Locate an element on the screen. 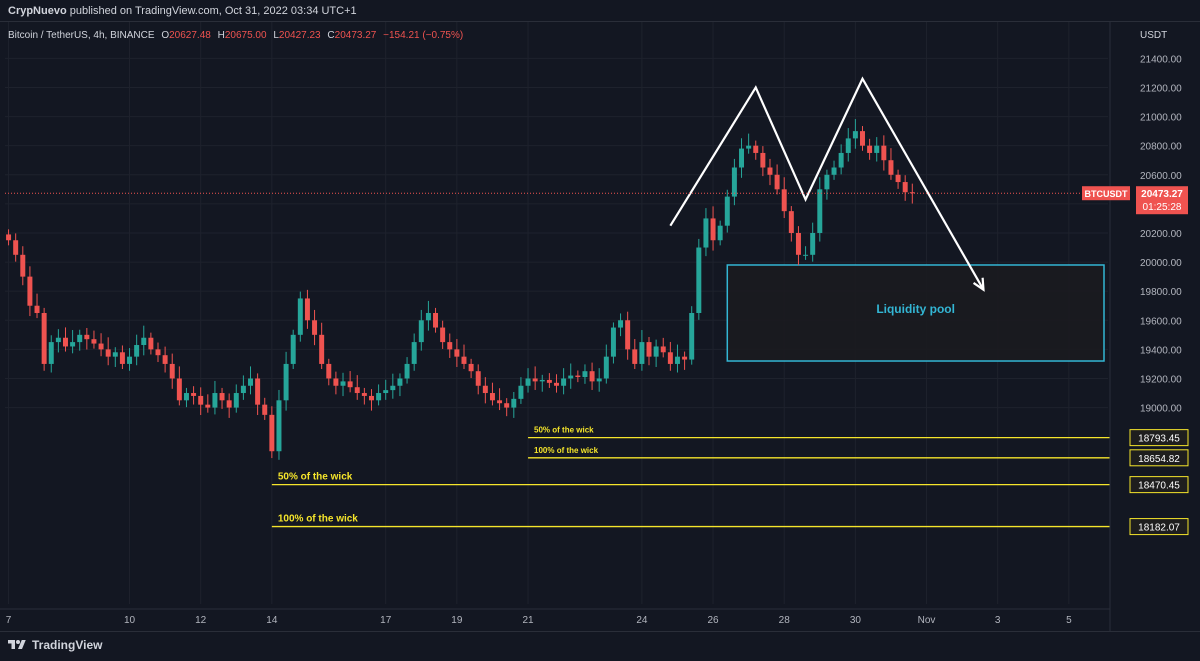 The height and width of the screenshot is (661, 1200). legend-l-label: L is located at coordinates (276, 35).